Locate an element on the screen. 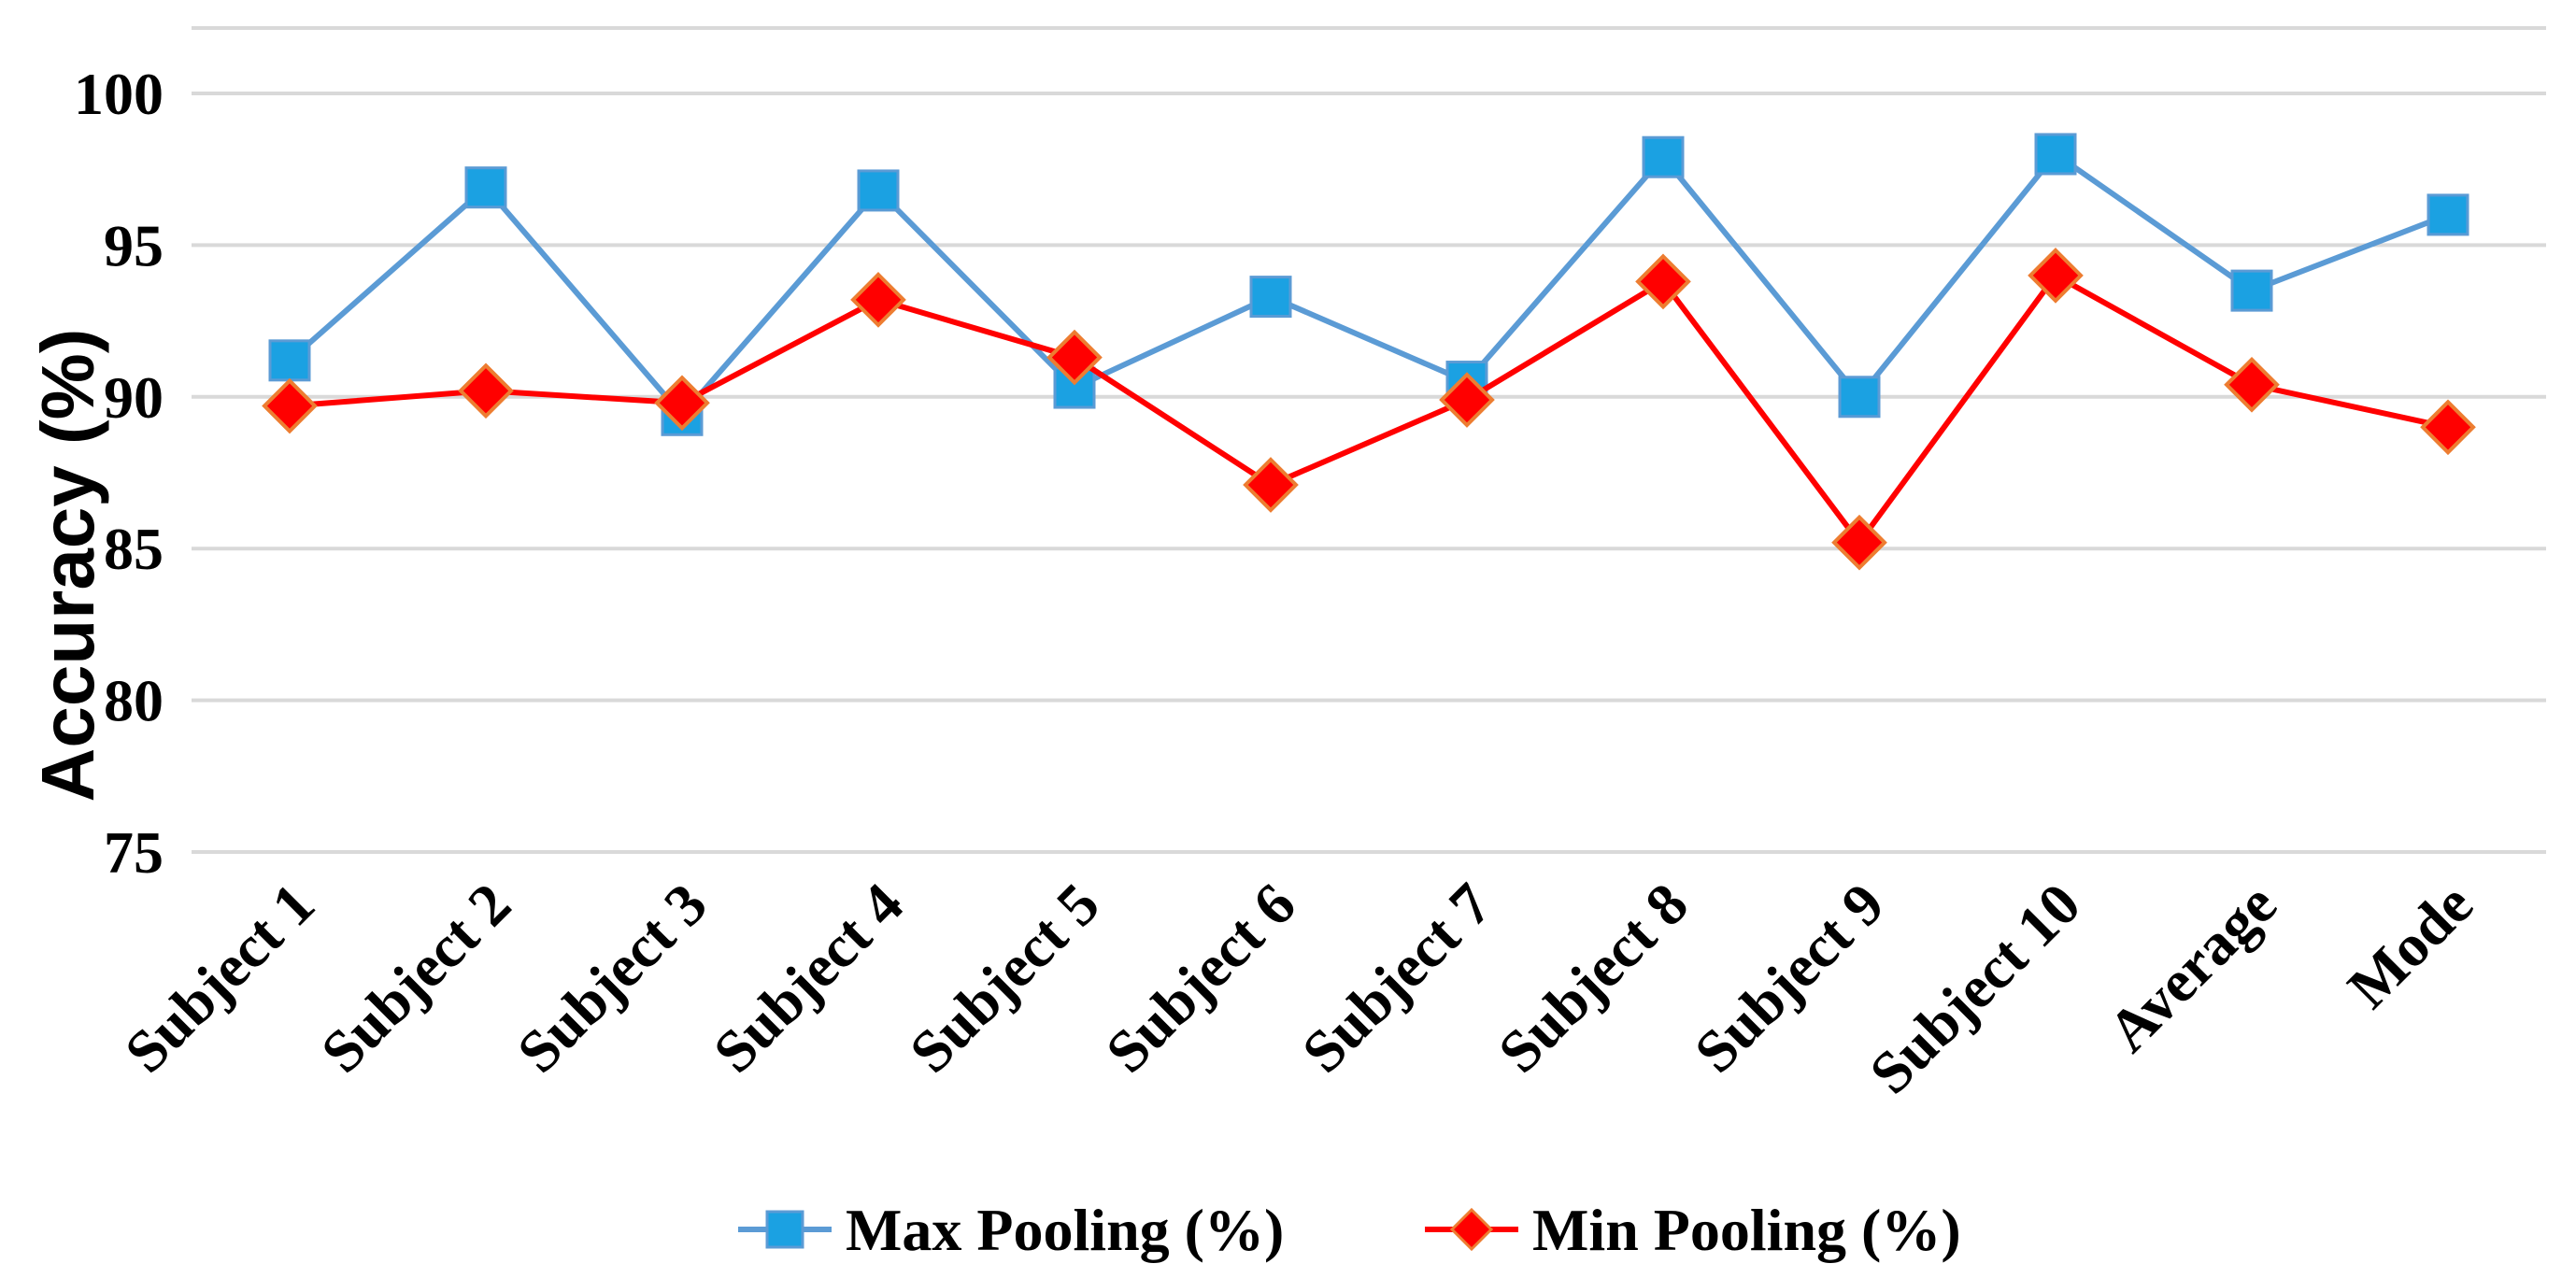 This screenshot has height=1278, width=2576. y-tick-label: 95 is located at coordinates (134, 245).